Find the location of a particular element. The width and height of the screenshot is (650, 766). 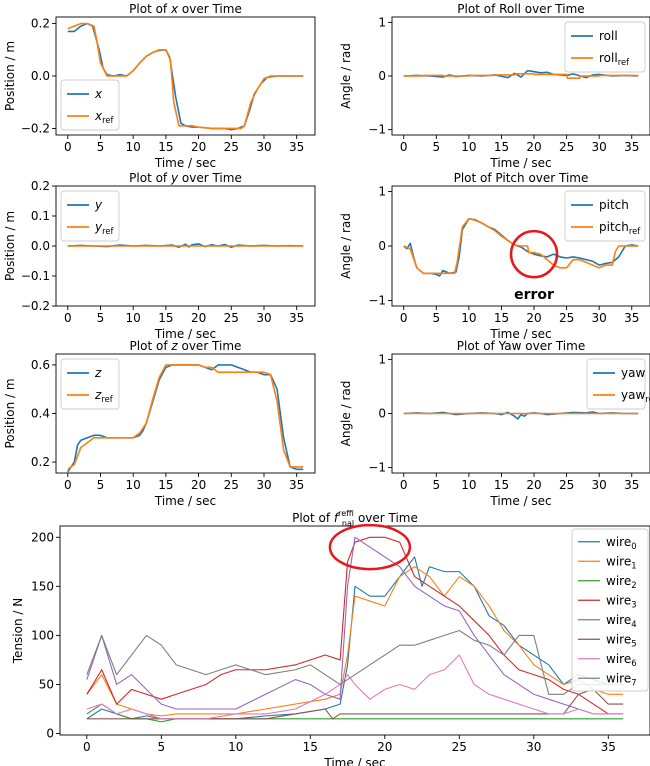

legend-label: y is located at coordinates (98, 205).